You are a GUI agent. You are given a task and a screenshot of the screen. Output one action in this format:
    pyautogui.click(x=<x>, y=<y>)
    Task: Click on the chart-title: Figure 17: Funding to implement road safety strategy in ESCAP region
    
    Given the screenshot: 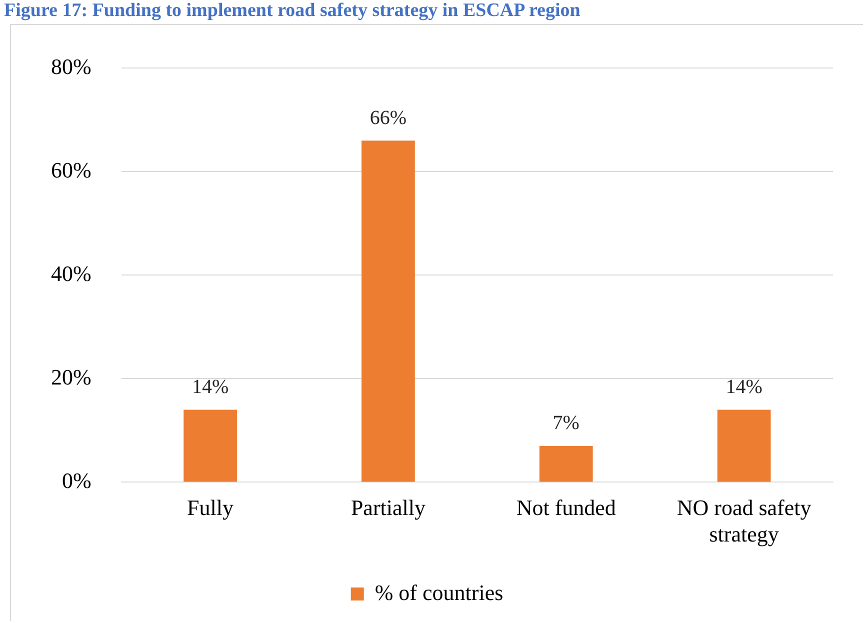 What is the action you would take?
    pyautogui.click(x=293, y=11)
    